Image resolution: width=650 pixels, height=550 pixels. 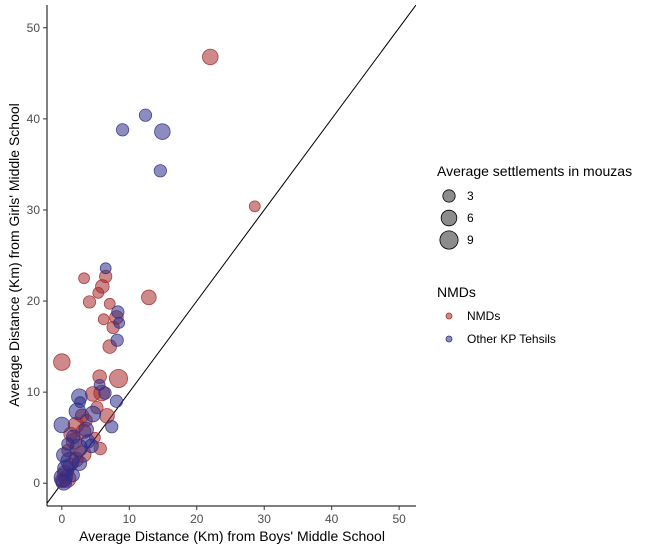 What do you see at coordinates (34, 210) in the screenshot?
I see `y-tick-label: 30` at bounding box center [34, 210].